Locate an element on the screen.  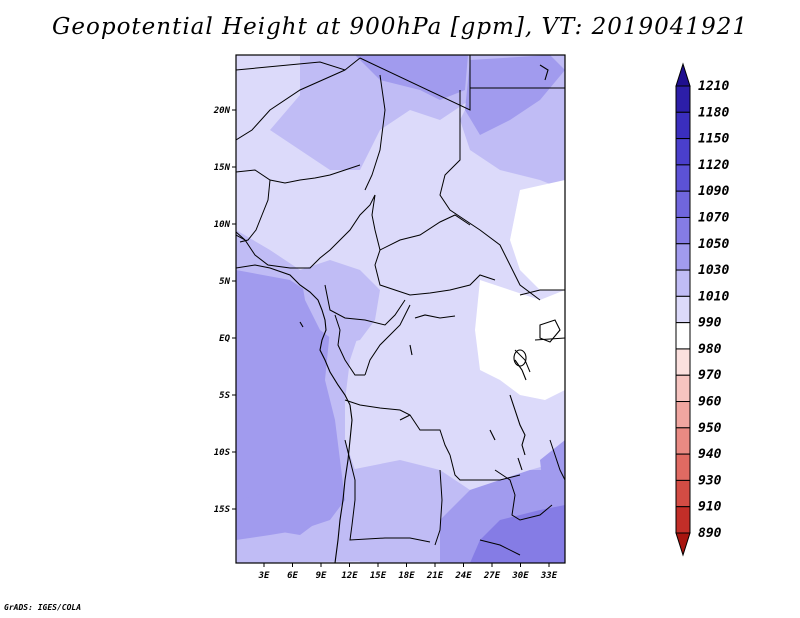
lat-label: 15S is located at coordinates (222, 510).